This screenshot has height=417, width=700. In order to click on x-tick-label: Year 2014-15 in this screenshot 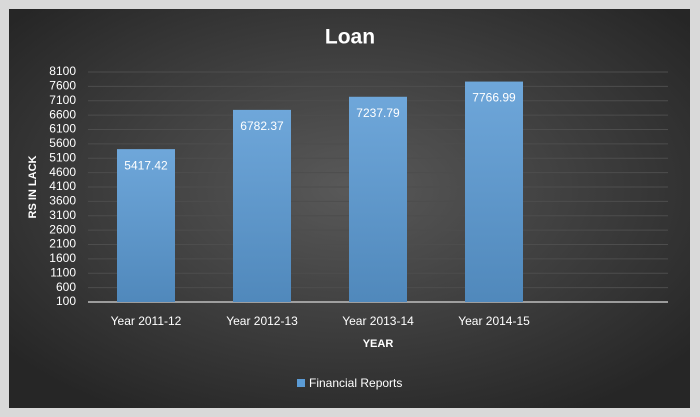, I will do `click(494, 321)`.